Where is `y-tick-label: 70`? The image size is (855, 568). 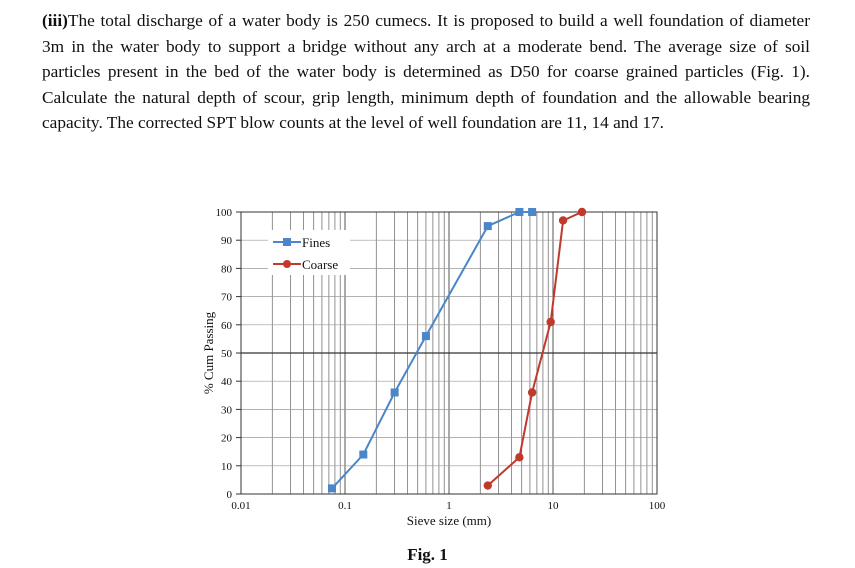
y-tick-label: 70 is located at coordinates (227, 298).